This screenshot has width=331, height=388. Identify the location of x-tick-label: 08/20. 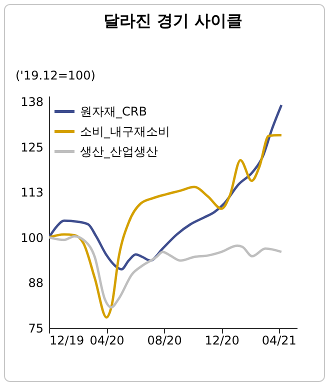
(164, 341).